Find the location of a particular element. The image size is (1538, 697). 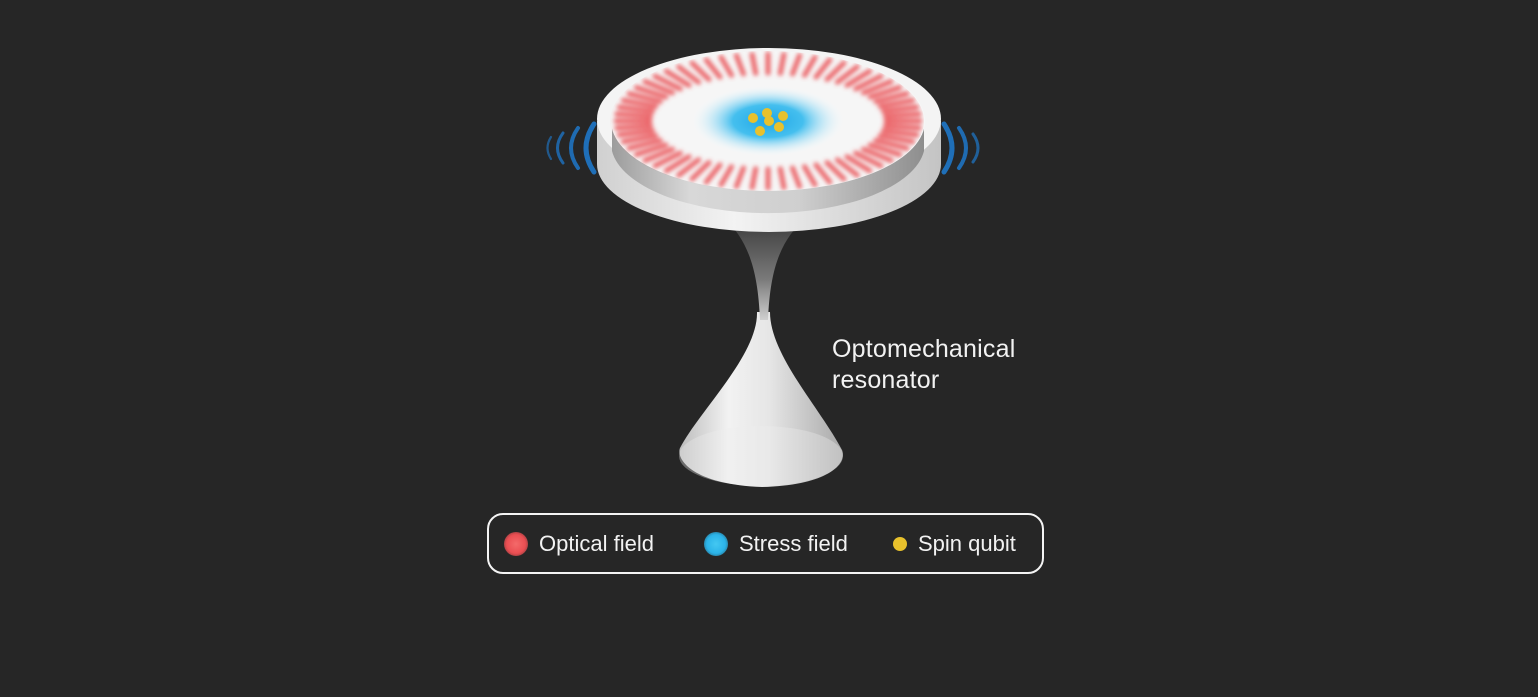

optical-field-pattern is located at coordinates (768, 121).